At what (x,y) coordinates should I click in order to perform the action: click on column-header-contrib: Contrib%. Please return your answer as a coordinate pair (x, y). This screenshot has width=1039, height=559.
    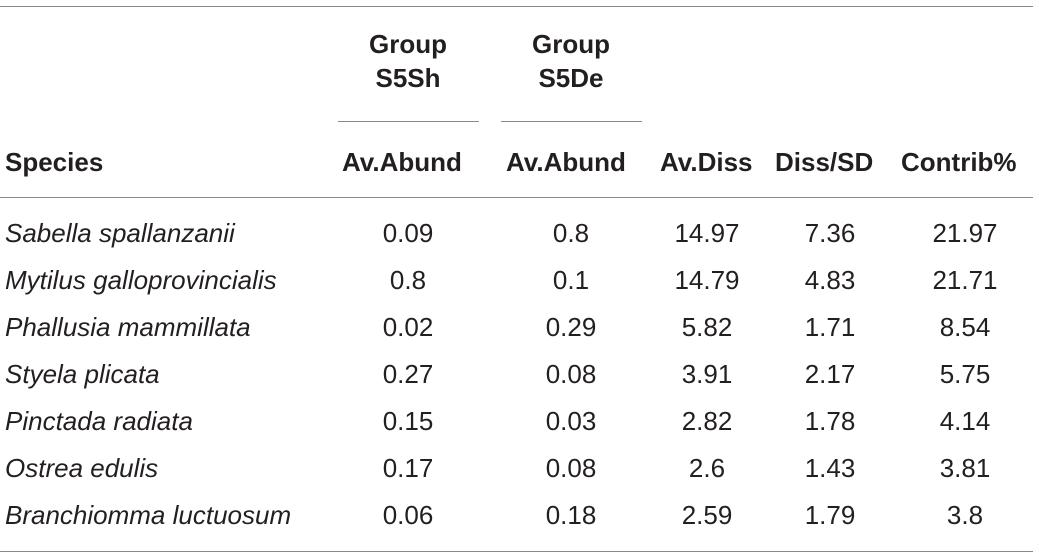
    Looking at the image, I should click on (959, 162).